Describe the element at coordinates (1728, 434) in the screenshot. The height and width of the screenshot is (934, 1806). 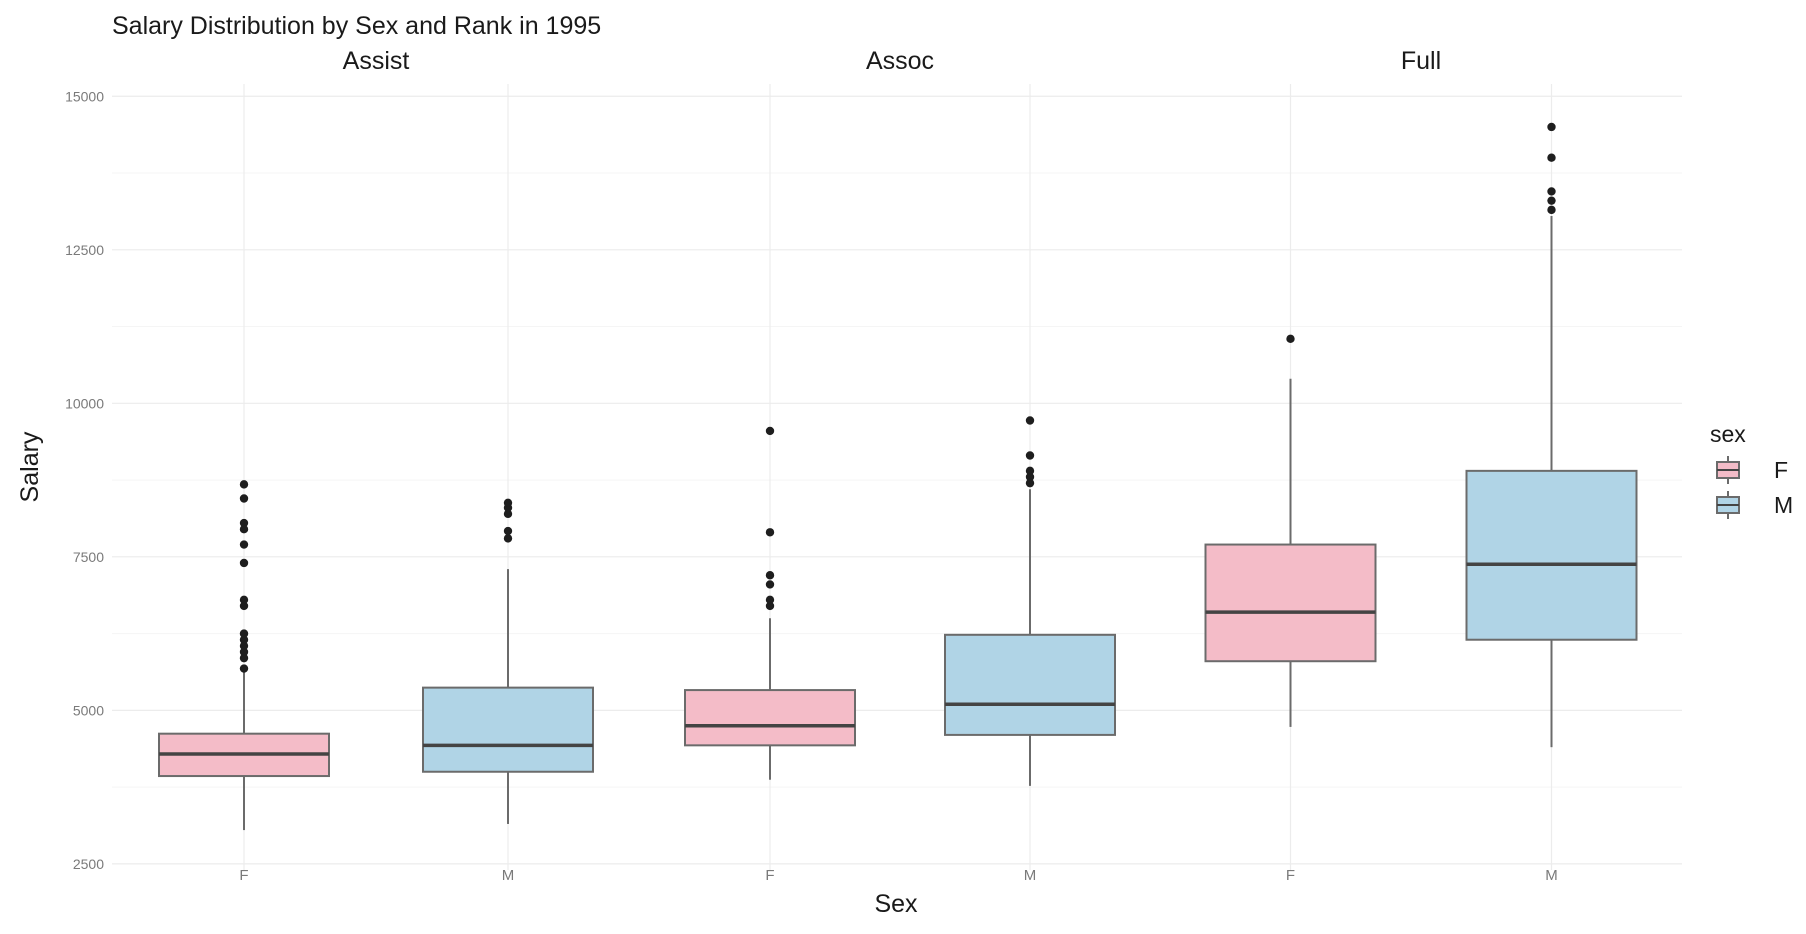
I see `legend-title: sex` at that location.